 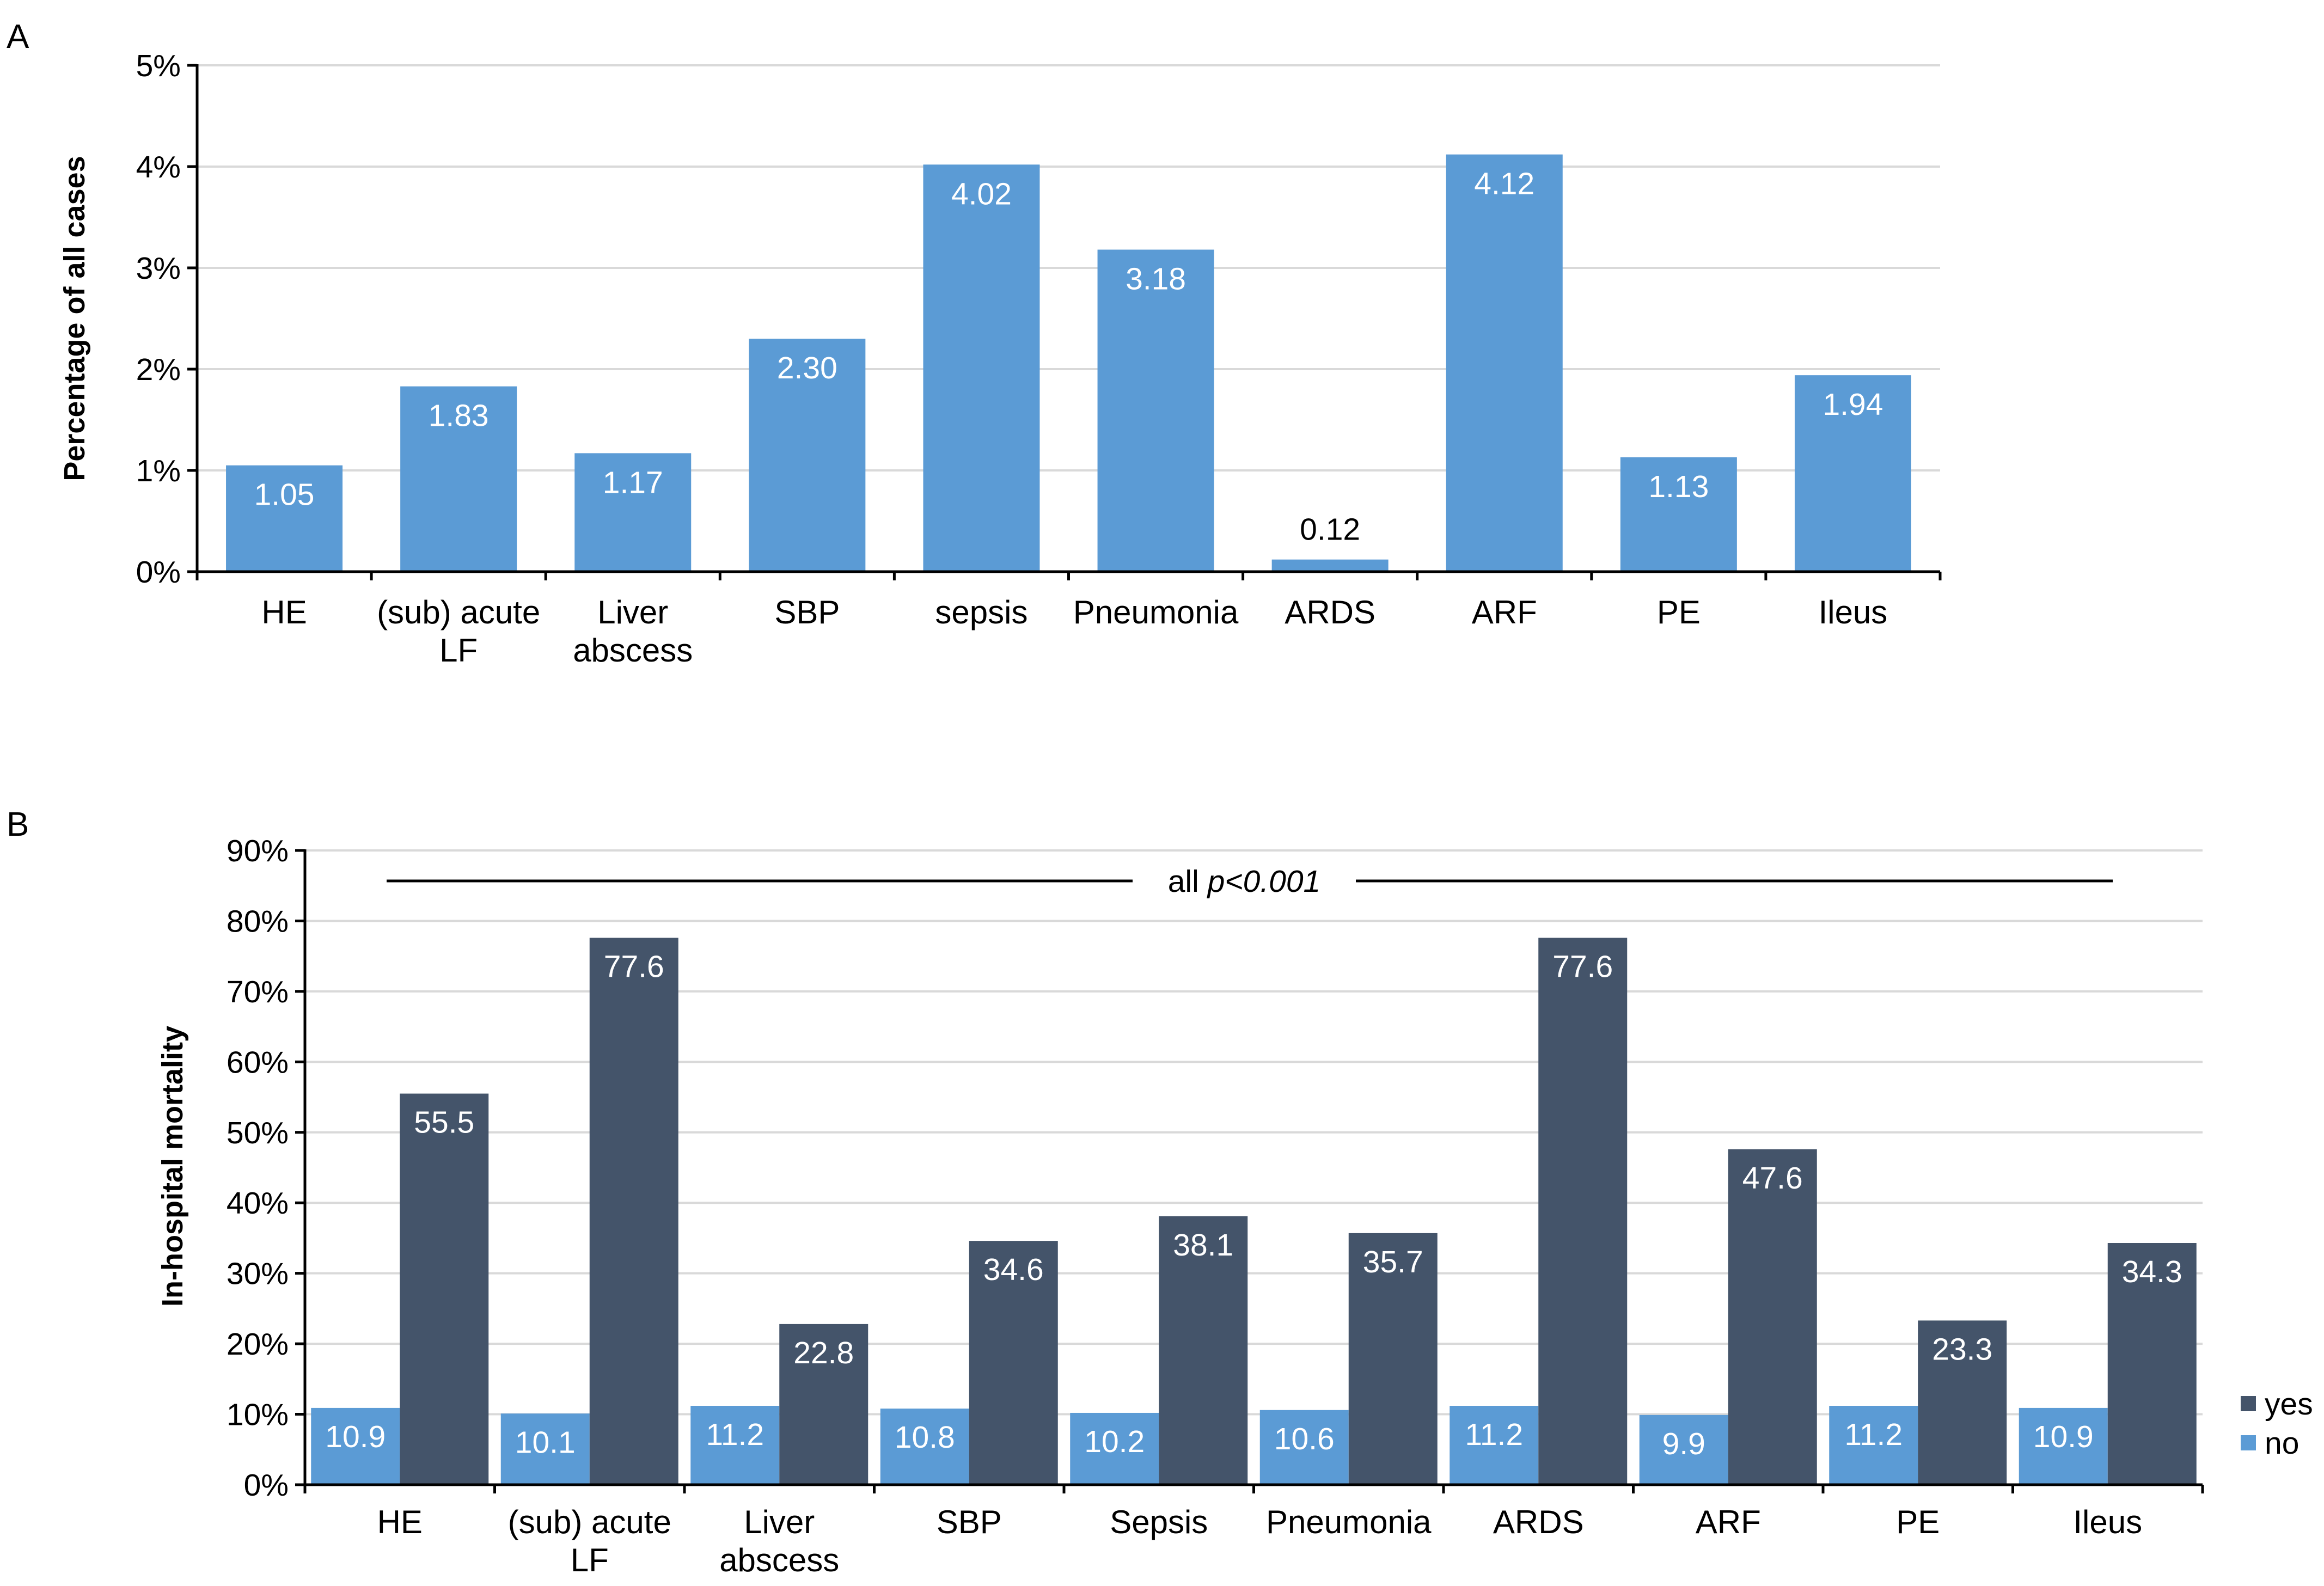 What do you see at coordinates (158, 167) in the screenshot?
I see `y-tick-label: 4%` at bounding box center [158, 167].